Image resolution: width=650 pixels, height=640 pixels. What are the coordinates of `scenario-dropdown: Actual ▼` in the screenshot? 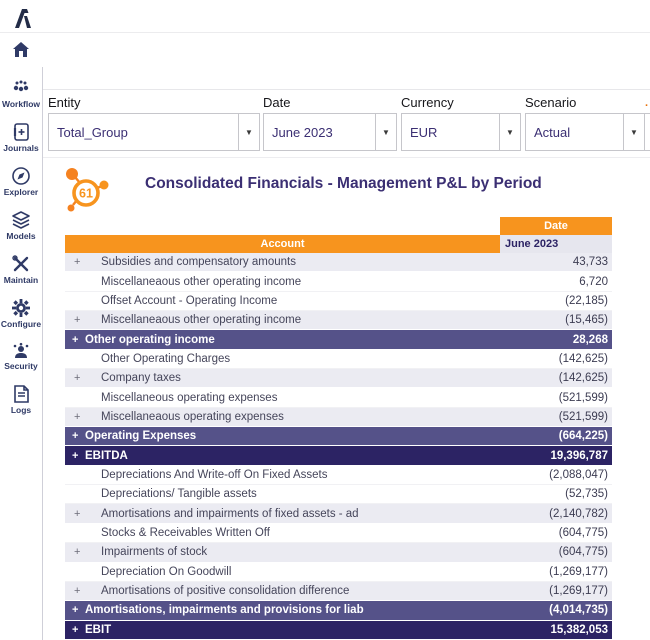 It's located at (585, 132).